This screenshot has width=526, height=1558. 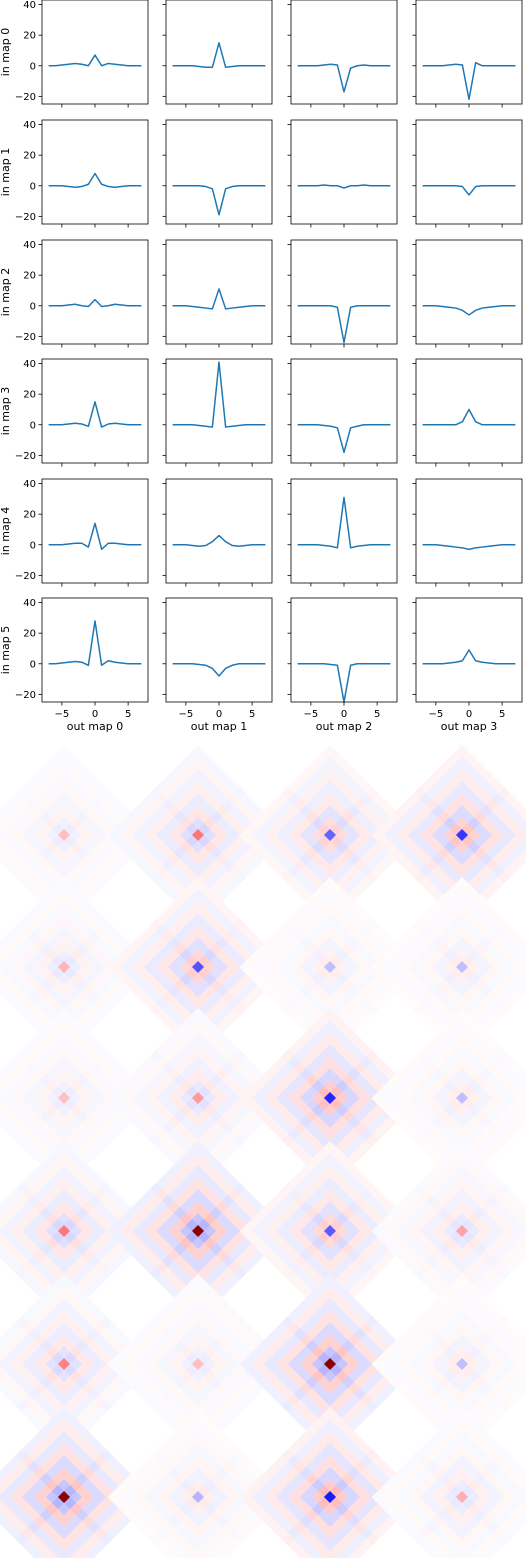 What do you see at coordinates (6, 172) in the screenshot?
I see `row-label: in map 1` at bounding box center [6, 172].